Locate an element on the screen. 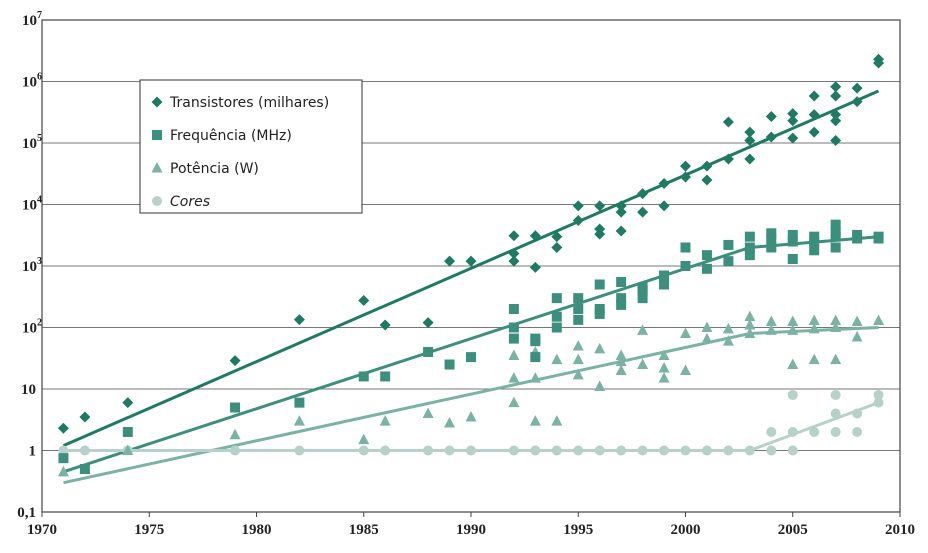  legend-marker-triangle is located at coordinates (157, 167).